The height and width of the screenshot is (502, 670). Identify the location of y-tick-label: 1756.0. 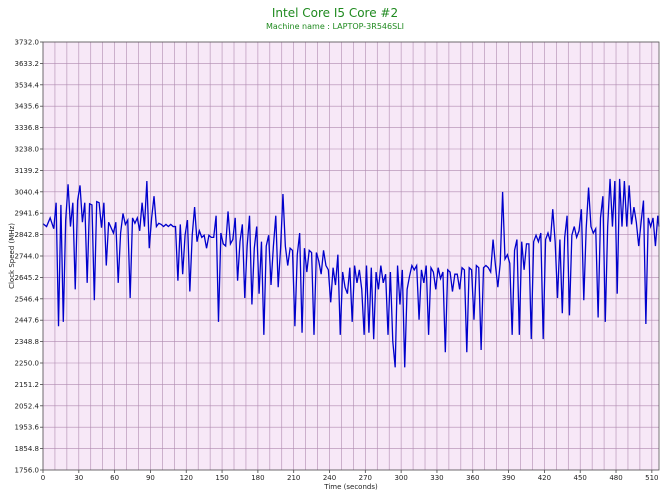
(27, 471).